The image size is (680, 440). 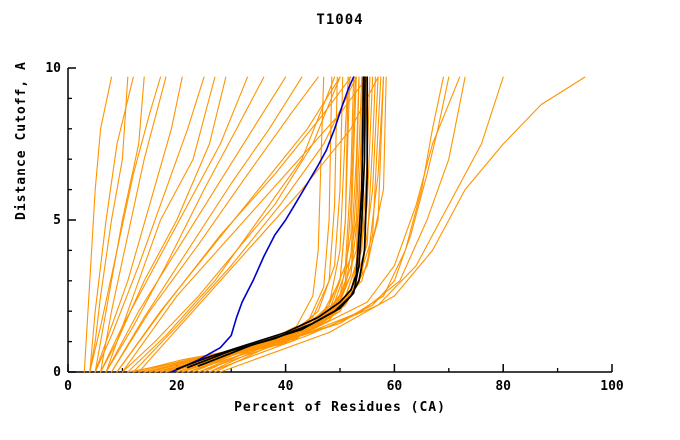 I want to click on x-tick-label: 80, so click(x=503, y=386).